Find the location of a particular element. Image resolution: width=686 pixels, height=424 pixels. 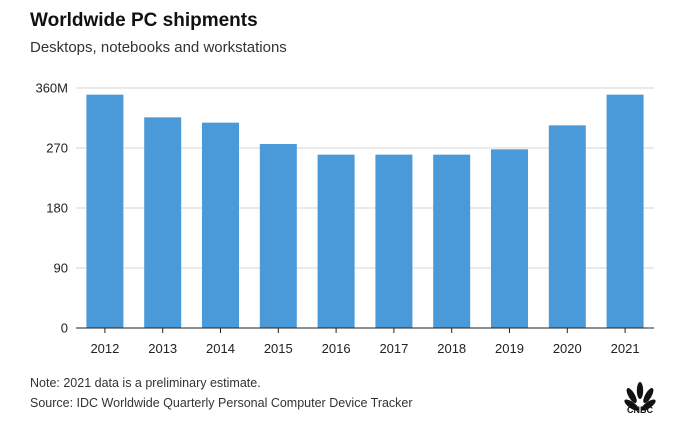

bar-2013 is located at coordinates (163, 222).